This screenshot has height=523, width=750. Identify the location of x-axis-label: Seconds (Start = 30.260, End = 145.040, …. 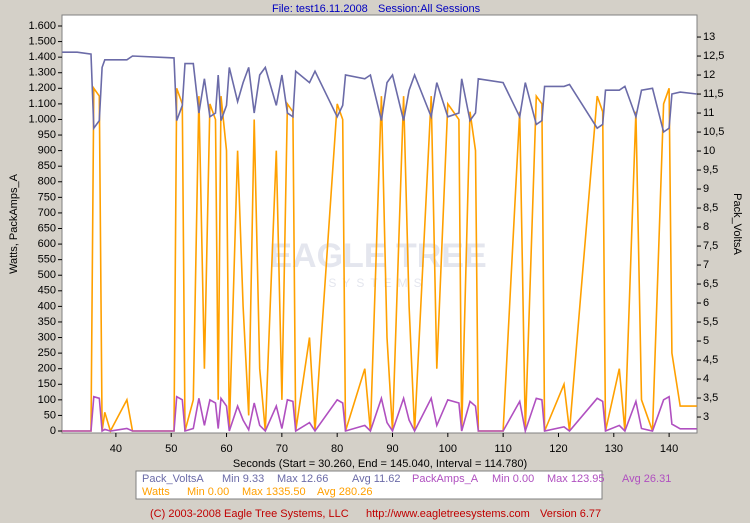
(380, 464).